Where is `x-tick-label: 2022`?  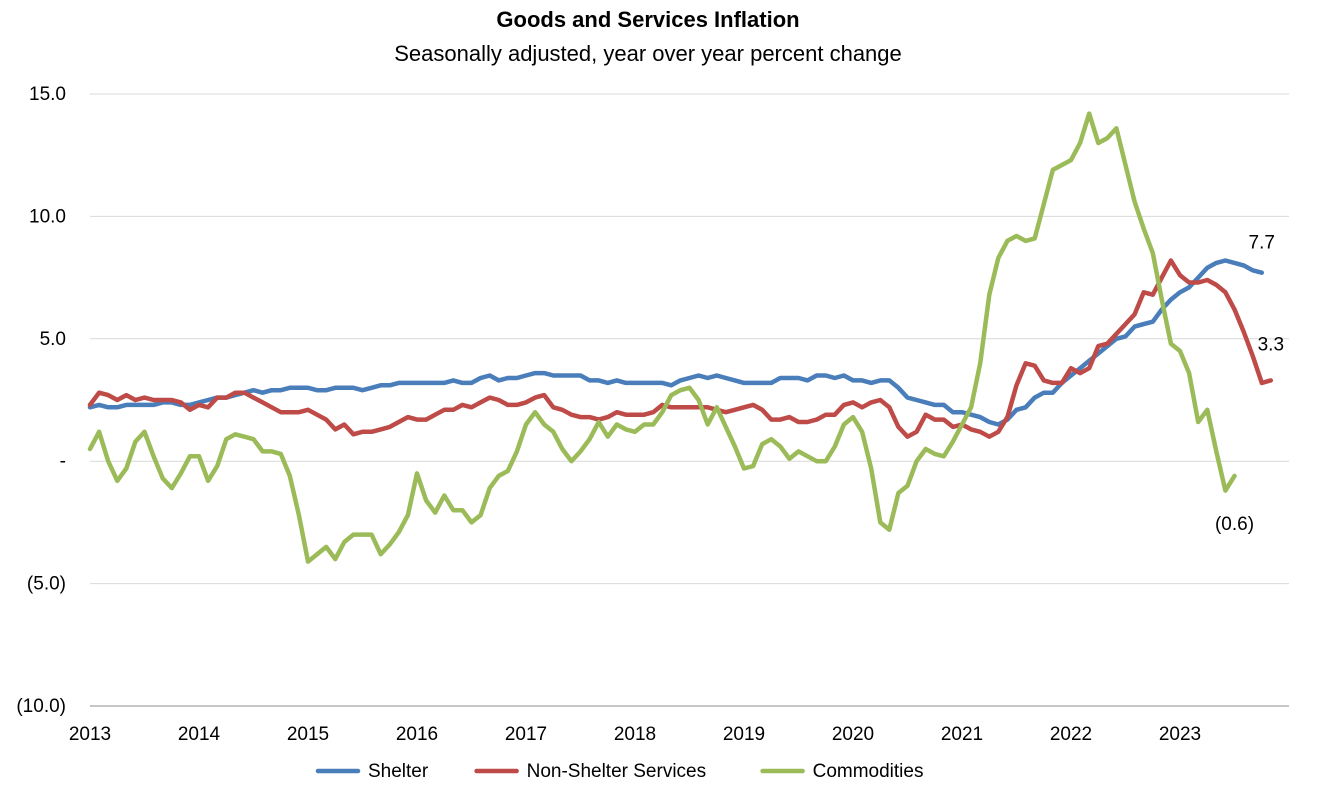
x-tick-label: 2022 is located at coordinates (1071, 734).